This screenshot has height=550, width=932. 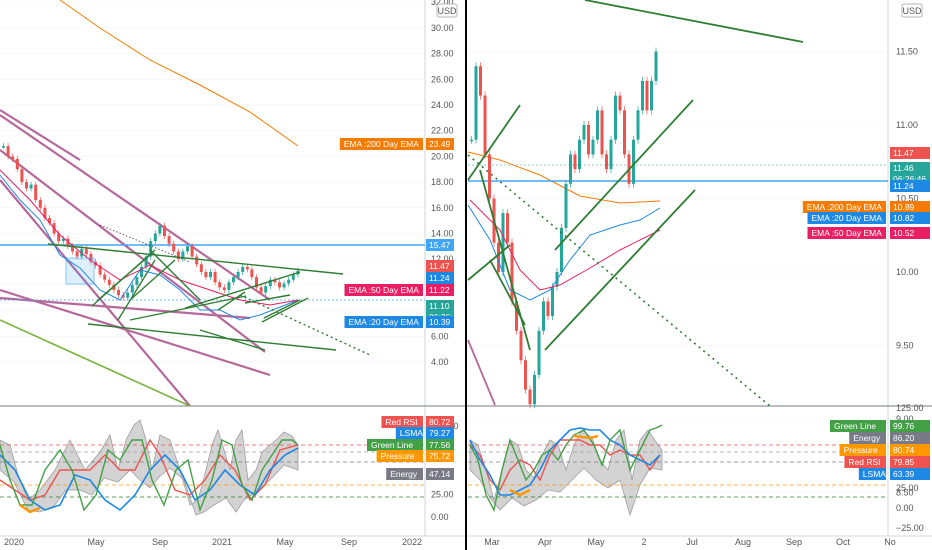 What do you see at coordinates (96, 542) in the screenshot?
I see `left-x-tick-label: May` at bounding box center [96, 542].